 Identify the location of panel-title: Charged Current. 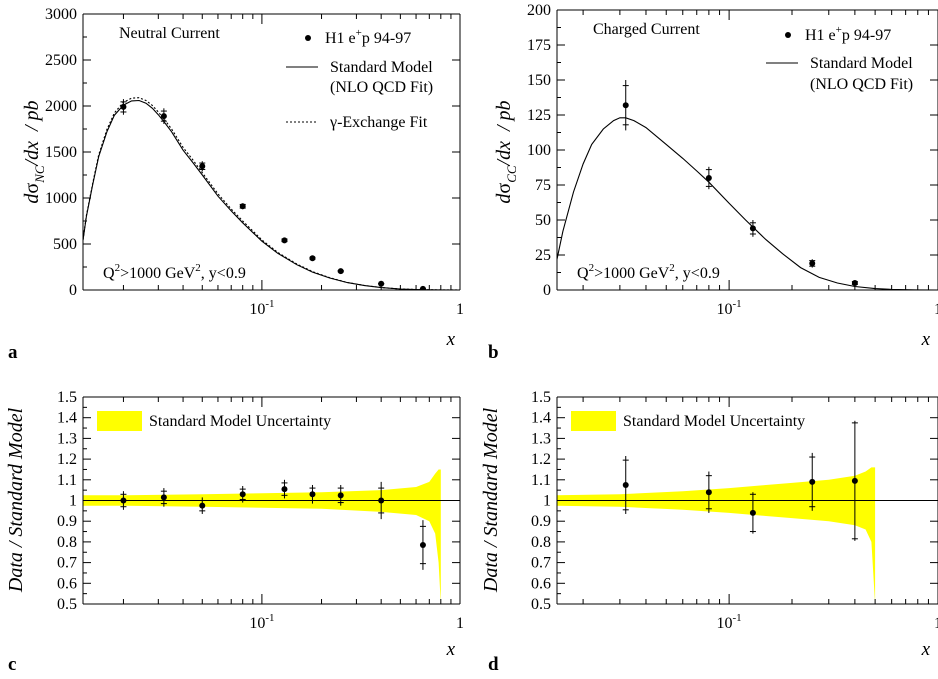
(646, 29).